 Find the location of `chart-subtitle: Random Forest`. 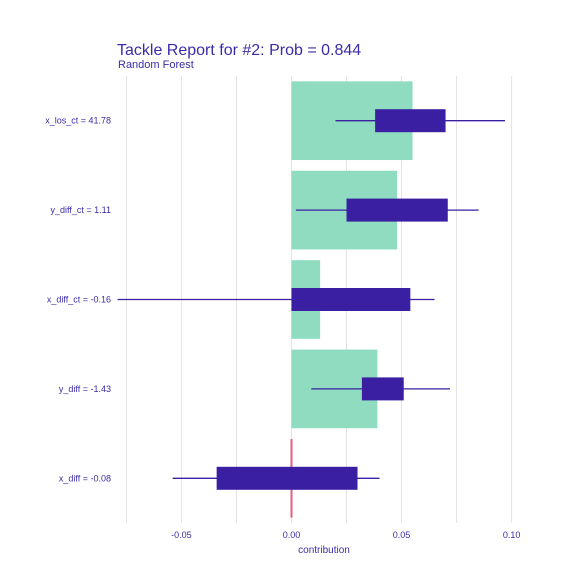

chart-subtitle: Random Forest is located at coordinates (156, 65).